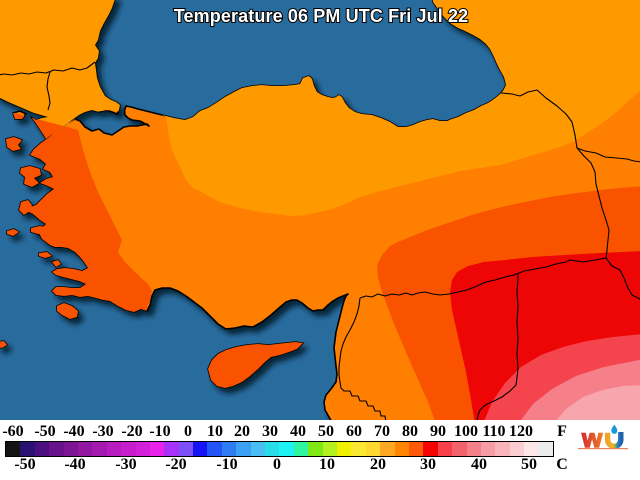  I want to click on svg-text: w, so click(592, 437).